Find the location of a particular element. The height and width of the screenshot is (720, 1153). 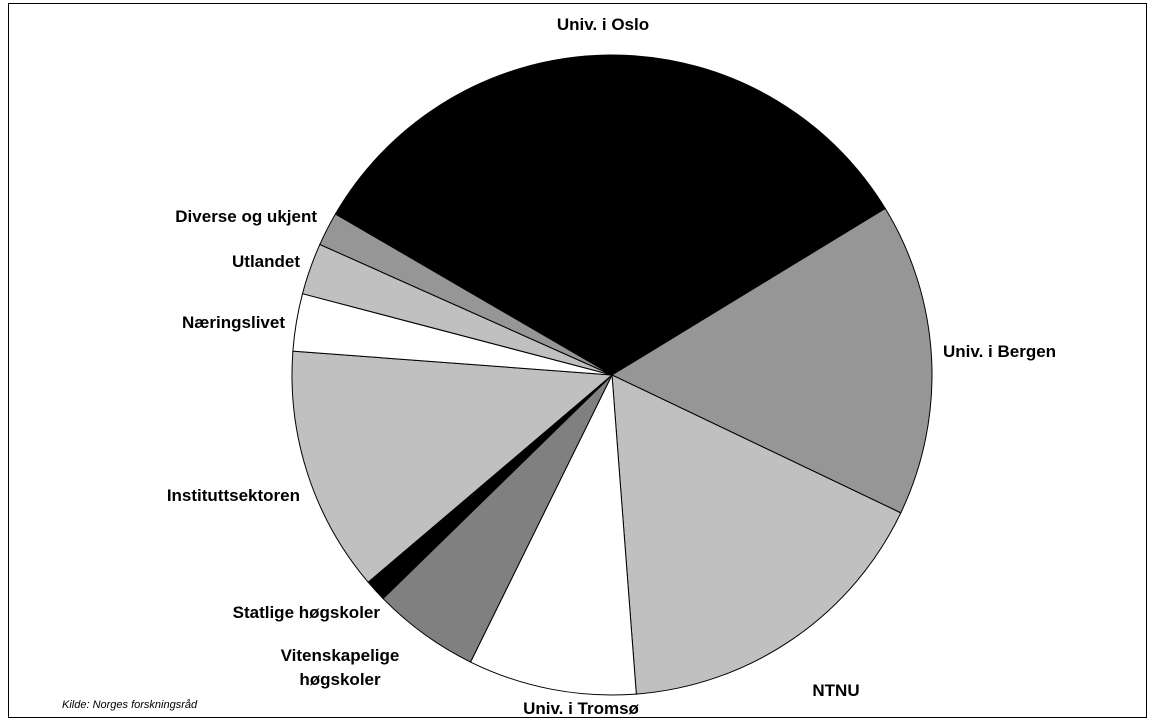

slice-label: Instituttsektoren is located at coordinates (233, 495).